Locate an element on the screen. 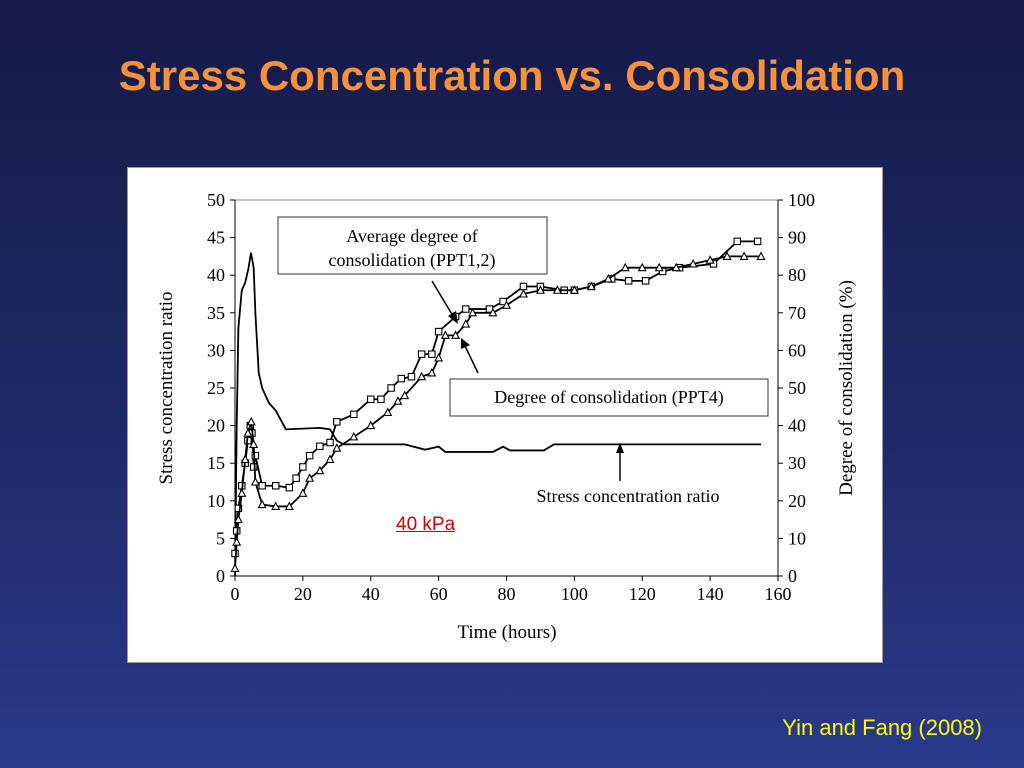 The width and height of the screenshot is (1024, 768). x-tick-label: 140 is located at coordinates (710, 594).